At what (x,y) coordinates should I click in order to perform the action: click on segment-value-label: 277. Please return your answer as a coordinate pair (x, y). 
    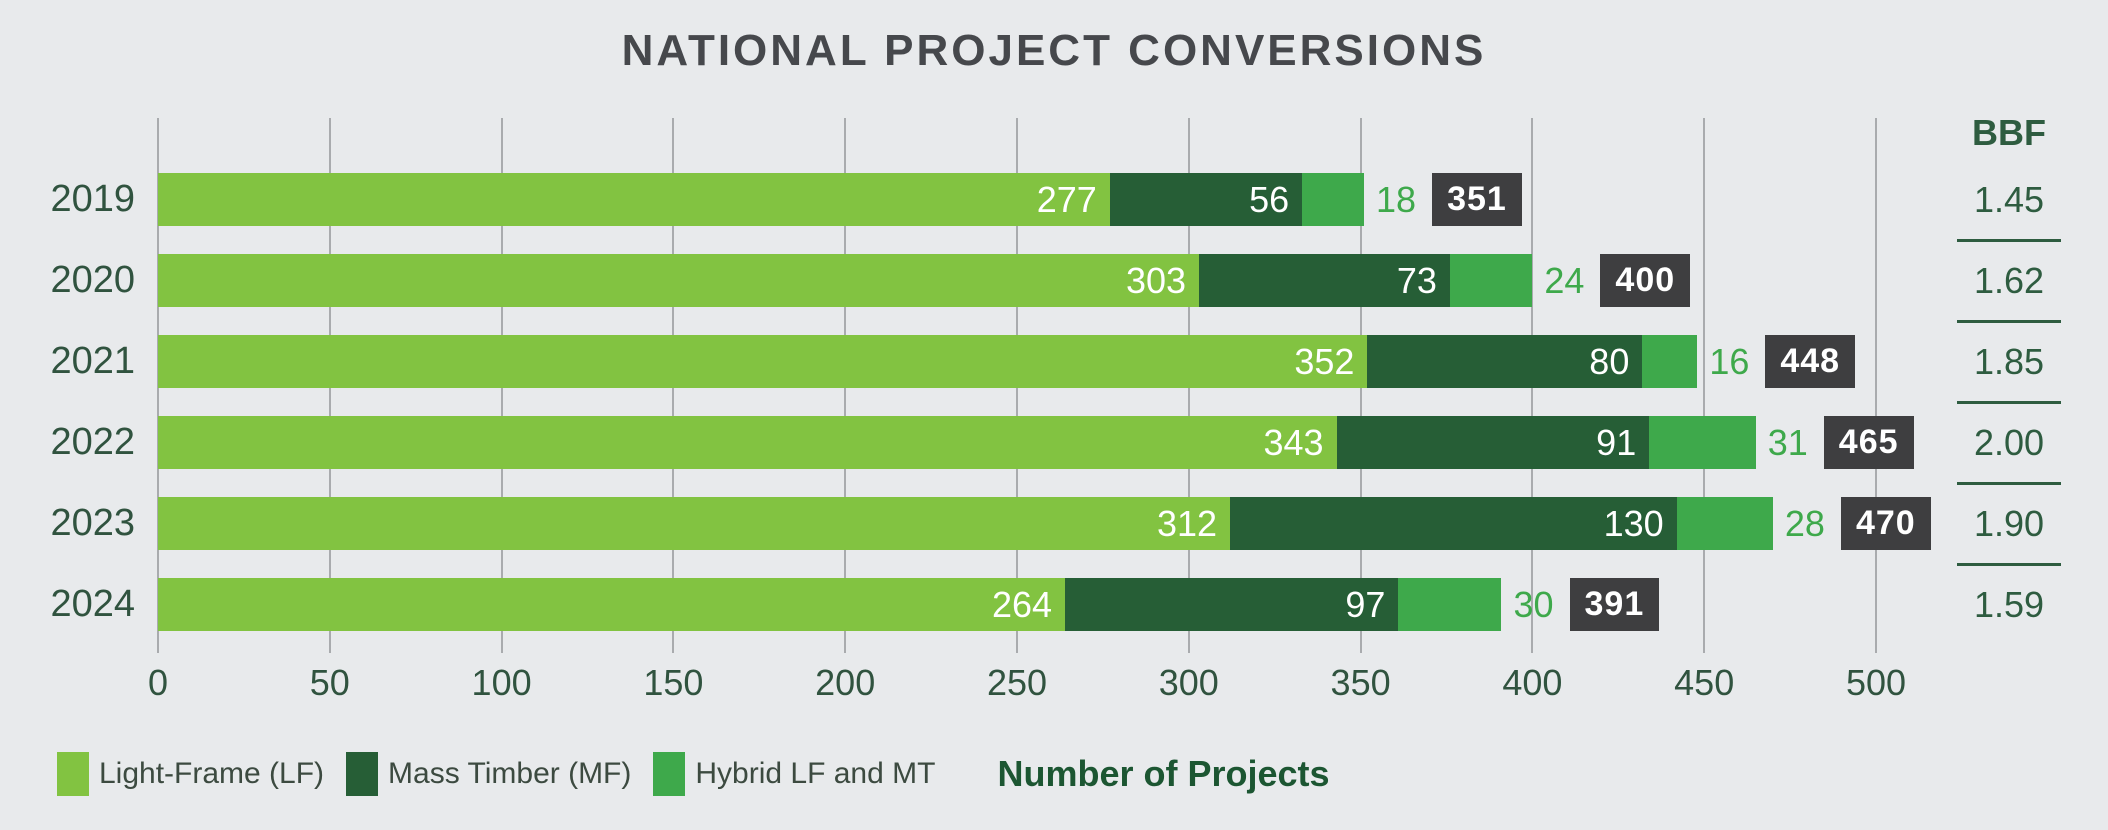
    Looking at the image, I should click on (1066, 199).